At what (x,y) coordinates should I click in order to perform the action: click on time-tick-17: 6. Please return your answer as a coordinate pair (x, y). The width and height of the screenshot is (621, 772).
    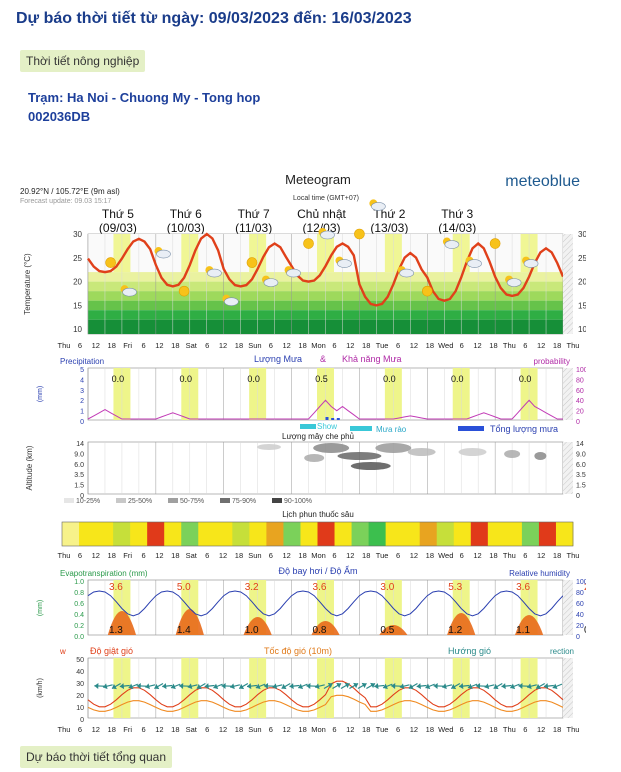
    Looking at the image, I should click on (334, 345).